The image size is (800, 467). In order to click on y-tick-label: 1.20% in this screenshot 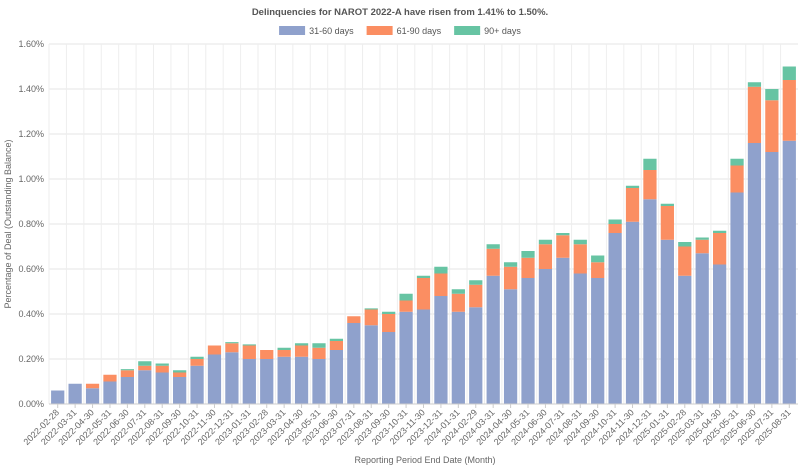, I will do `click(31, 134)`.